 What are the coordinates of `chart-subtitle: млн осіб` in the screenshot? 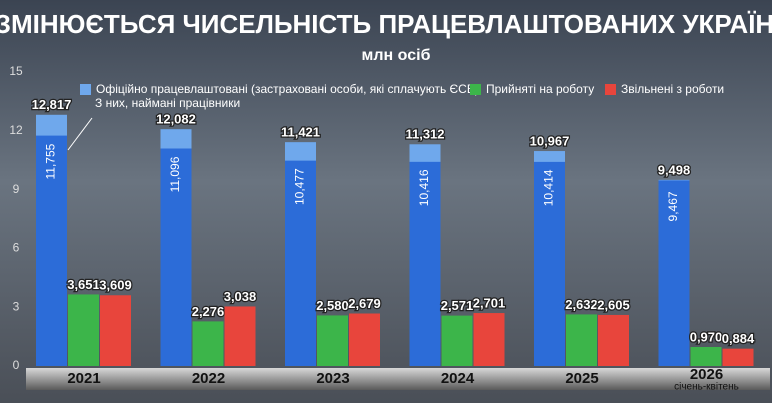 It's located at (396, 55).